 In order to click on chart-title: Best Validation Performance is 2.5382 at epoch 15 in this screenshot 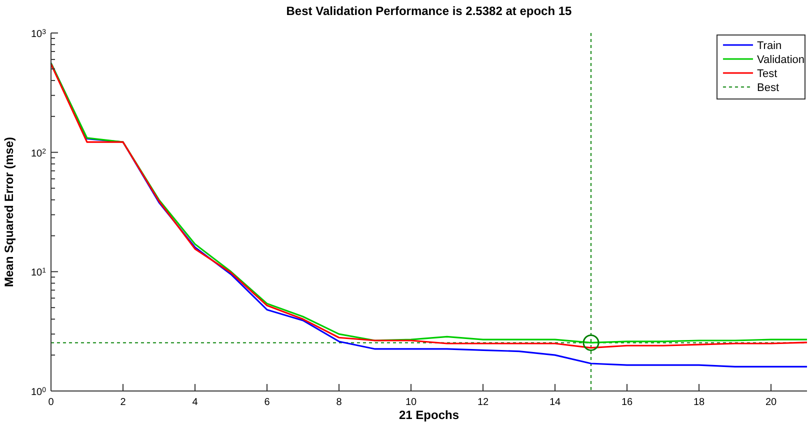, I will do `click(429, 11)`.